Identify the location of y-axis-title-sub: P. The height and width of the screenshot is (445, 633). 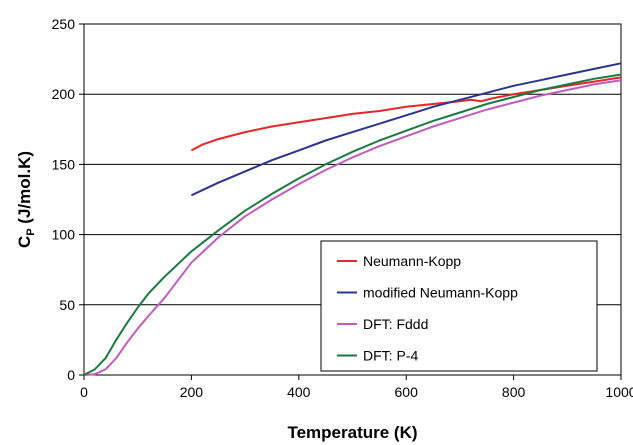
(31, 231).